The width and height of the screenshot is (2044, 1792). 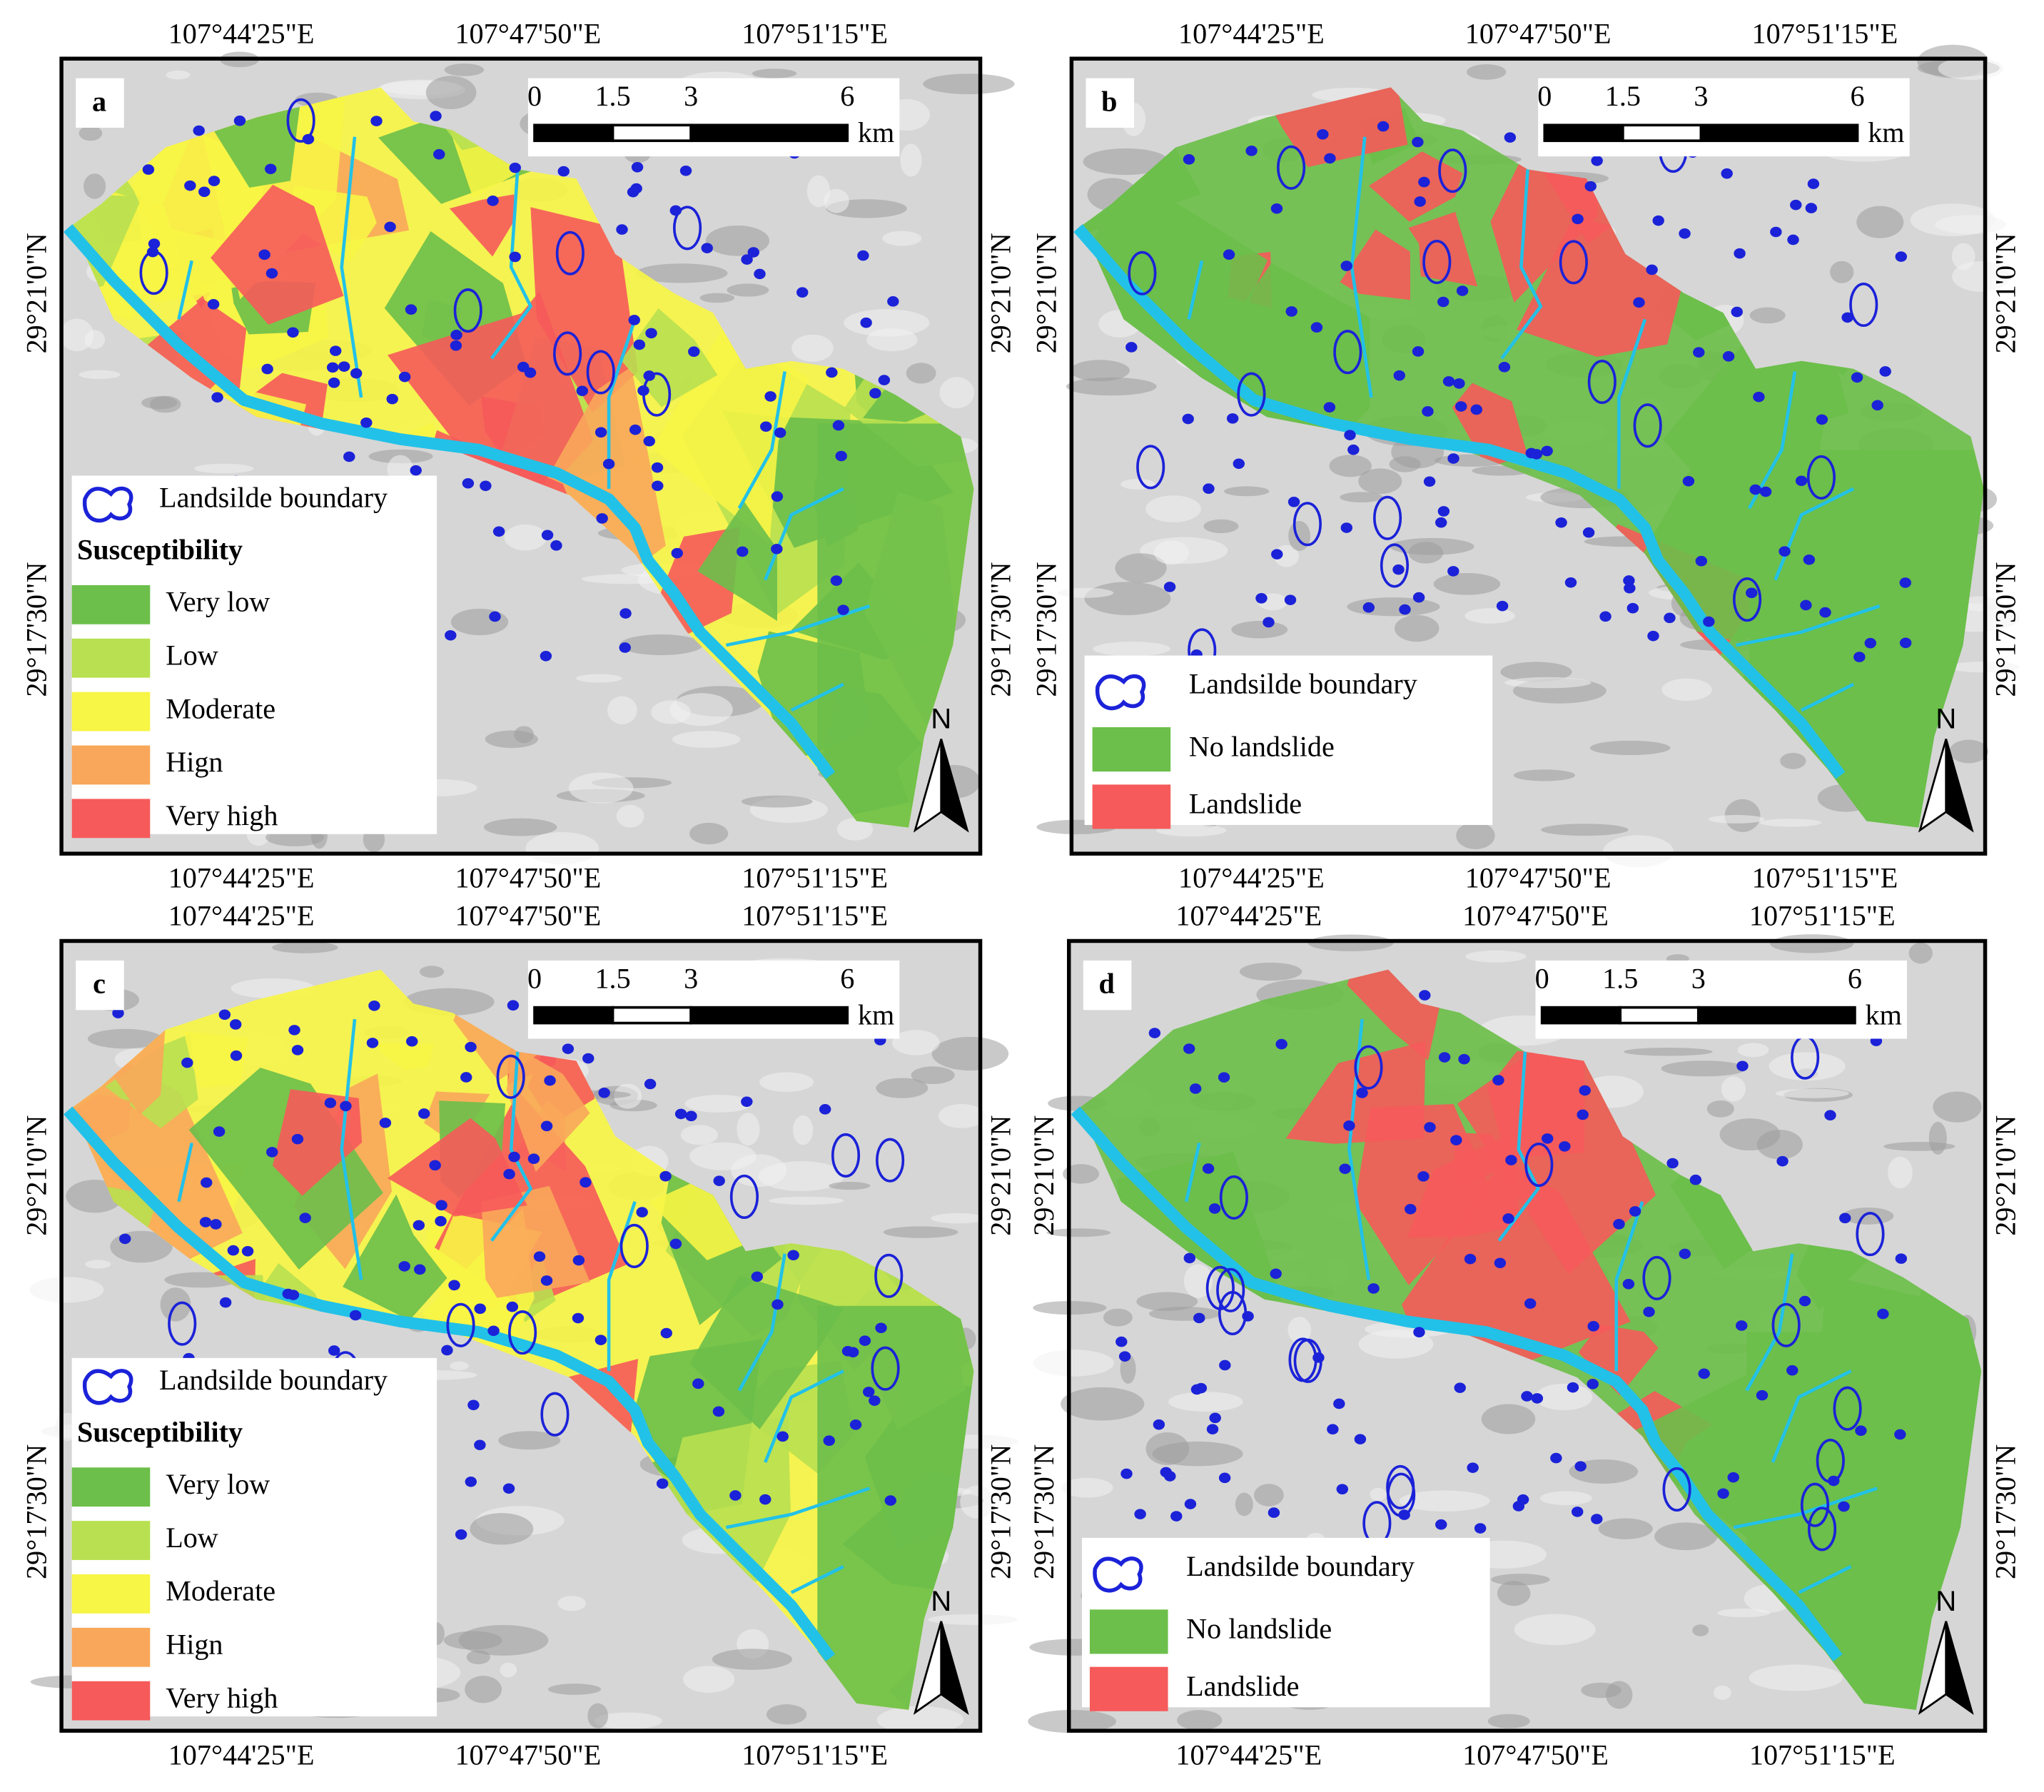 I want to click on north-label: N, so click(x=1946, y=1601).